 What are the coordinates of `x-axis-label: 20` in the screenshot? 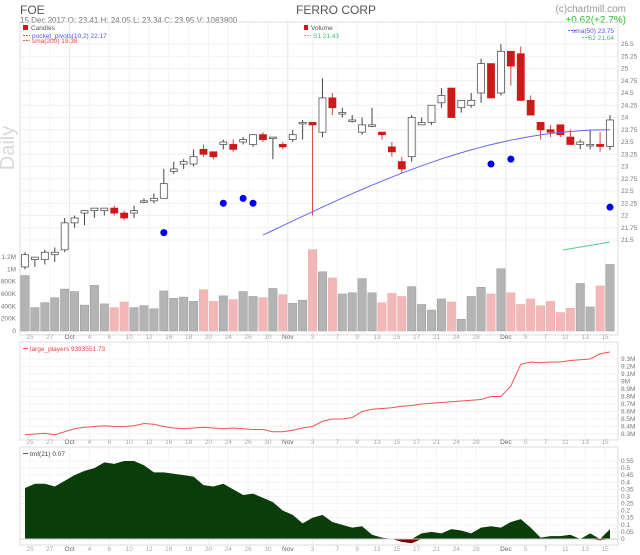 It's located at (209, 442).